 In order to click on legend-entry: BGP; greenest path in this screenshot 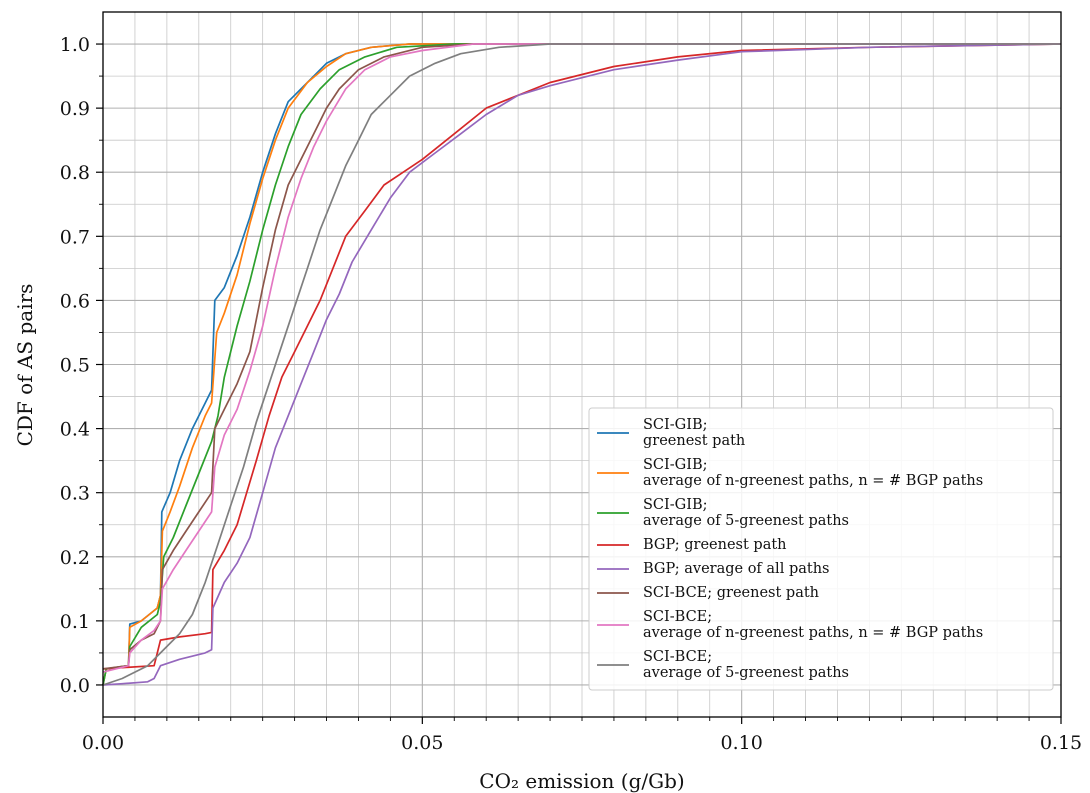, I will do `click(715, 545)`.